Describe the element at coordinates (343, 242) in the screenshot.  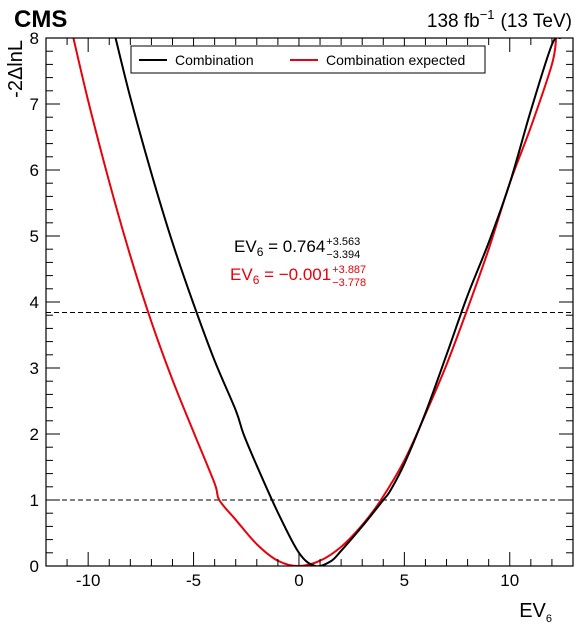
I see `fit-result-error-up: +3.563` at that location.